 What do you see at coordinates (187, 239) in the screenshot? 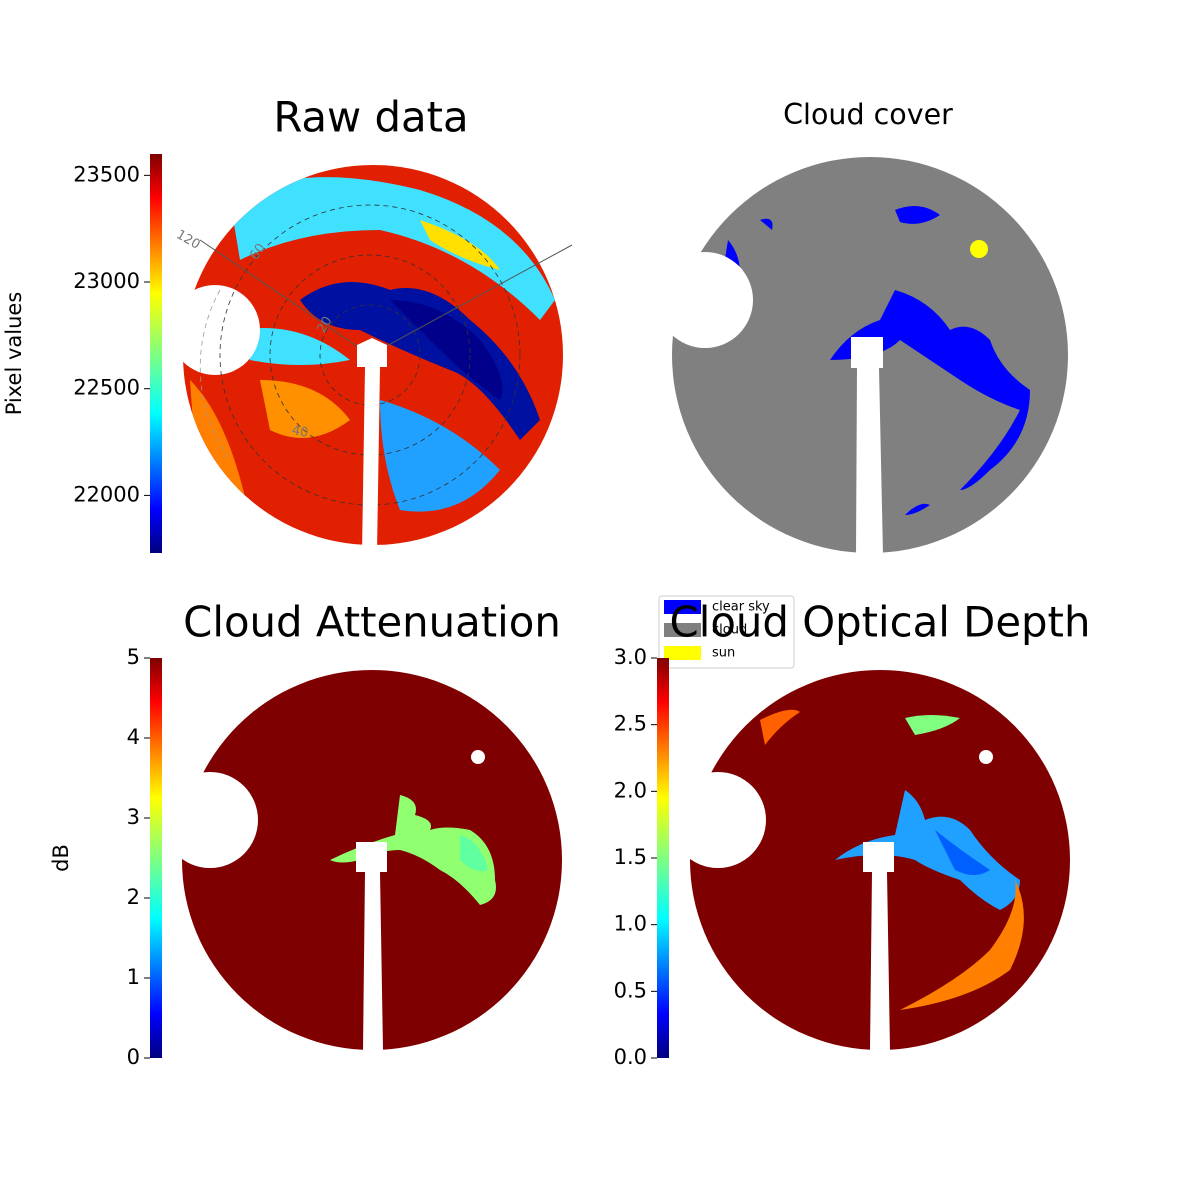
I see `polar-label: 120` at bounding box center [187, 239].